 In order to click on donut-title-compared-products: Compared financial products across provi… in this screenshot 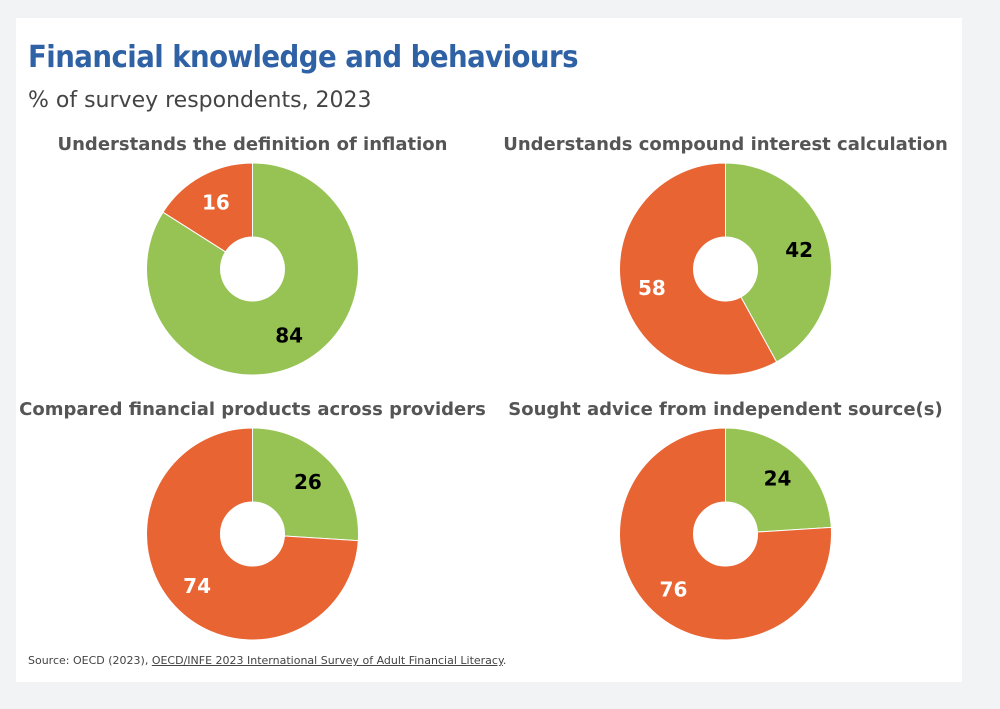, I will do `click(252, 409)`.